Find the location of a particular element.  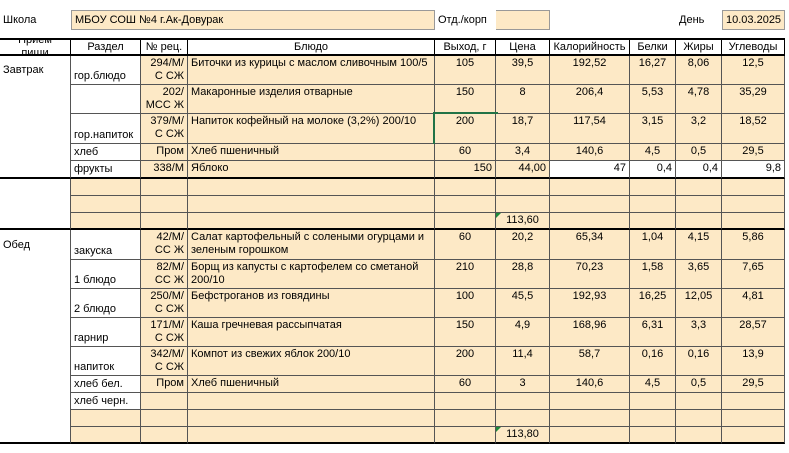

protein: 0,4 is located at coordinates (653, 170).